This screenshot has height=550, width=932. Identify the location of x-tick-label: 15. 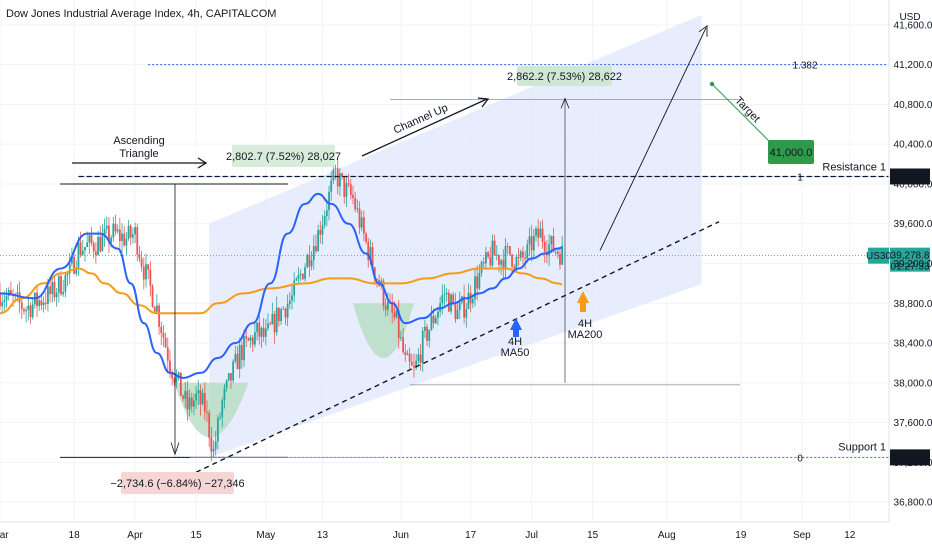
(593, 535).